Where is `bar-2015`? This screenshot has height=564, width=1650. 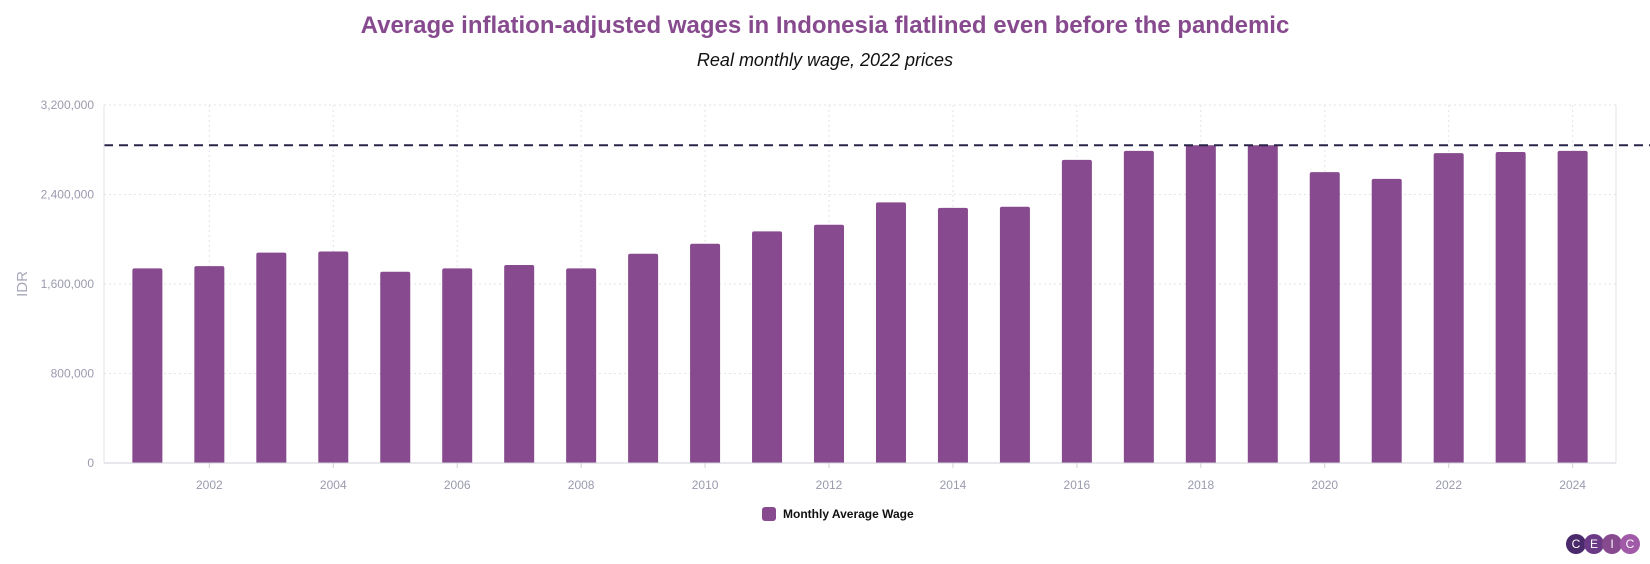
bar-2015 is located at coordinates (1014, 334).